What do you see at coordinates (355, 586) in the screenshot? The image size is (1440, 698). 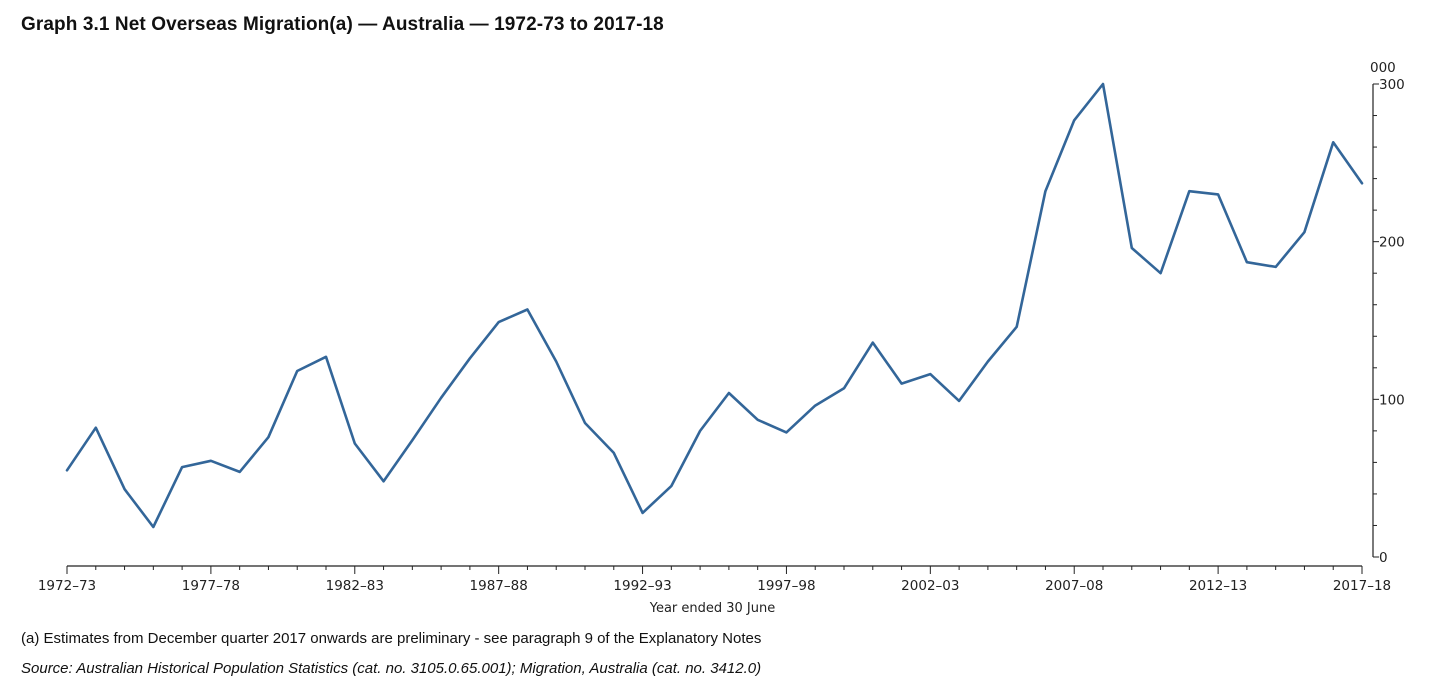 I see `x-tick-label: 1982–83` at bounding box center [355, 586].